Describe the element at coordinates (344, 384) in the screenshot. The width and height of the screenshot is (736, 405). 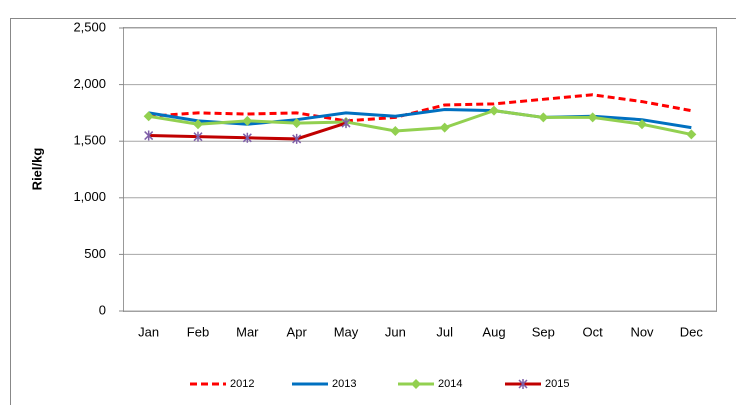
I see `legend-label: 2013` at that location.